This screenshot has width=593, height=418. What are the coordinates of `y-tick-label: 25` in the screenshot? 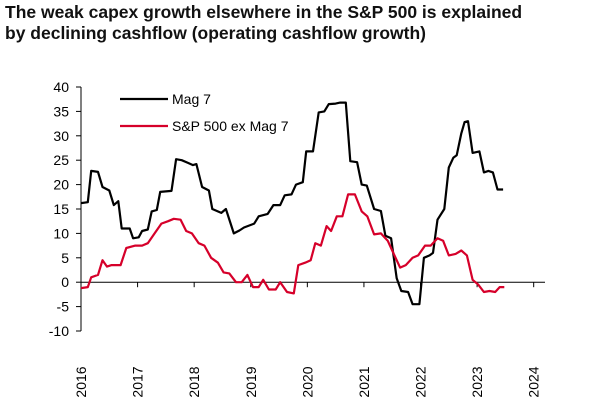 It's located at (61, 160).